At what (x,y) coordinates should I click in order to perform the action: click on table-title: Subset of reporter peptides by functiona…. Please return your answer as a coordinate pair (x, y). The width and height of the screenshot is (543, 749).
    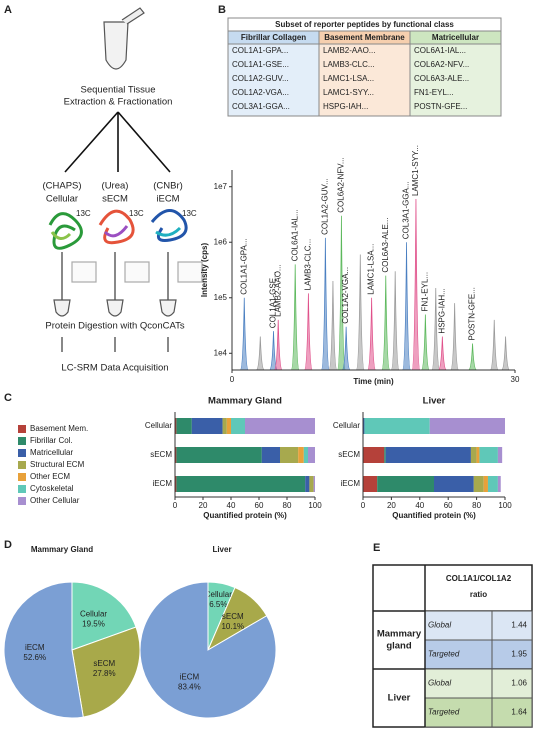
    Looking at the image, I should click on (364, 24).